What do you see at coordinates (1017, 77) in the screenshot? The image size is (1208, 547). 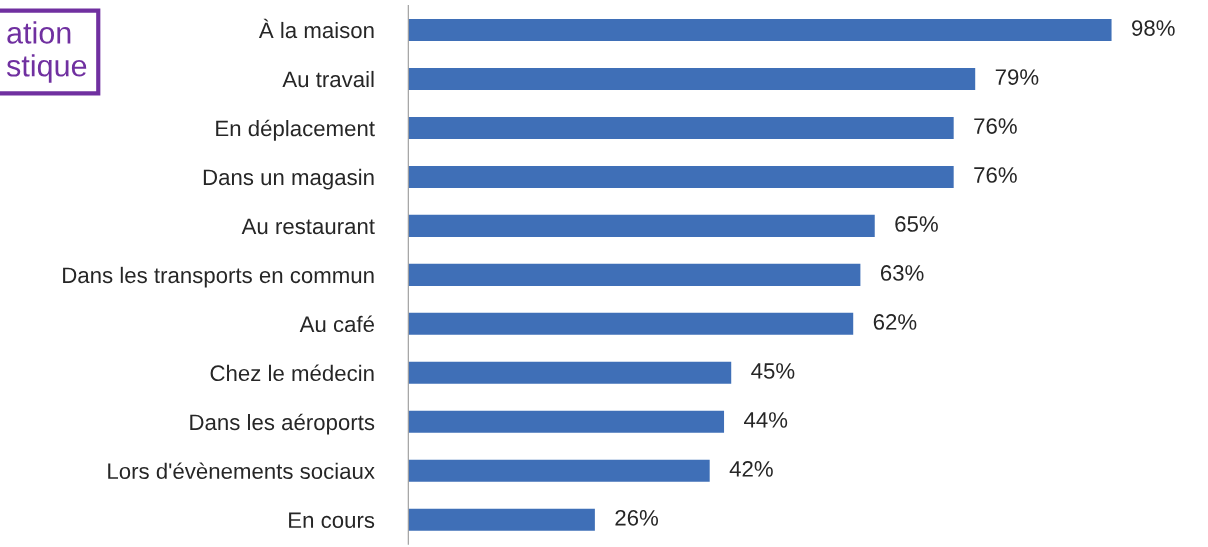 I see `data-label: 79%` at bounding box center [1017, 77].